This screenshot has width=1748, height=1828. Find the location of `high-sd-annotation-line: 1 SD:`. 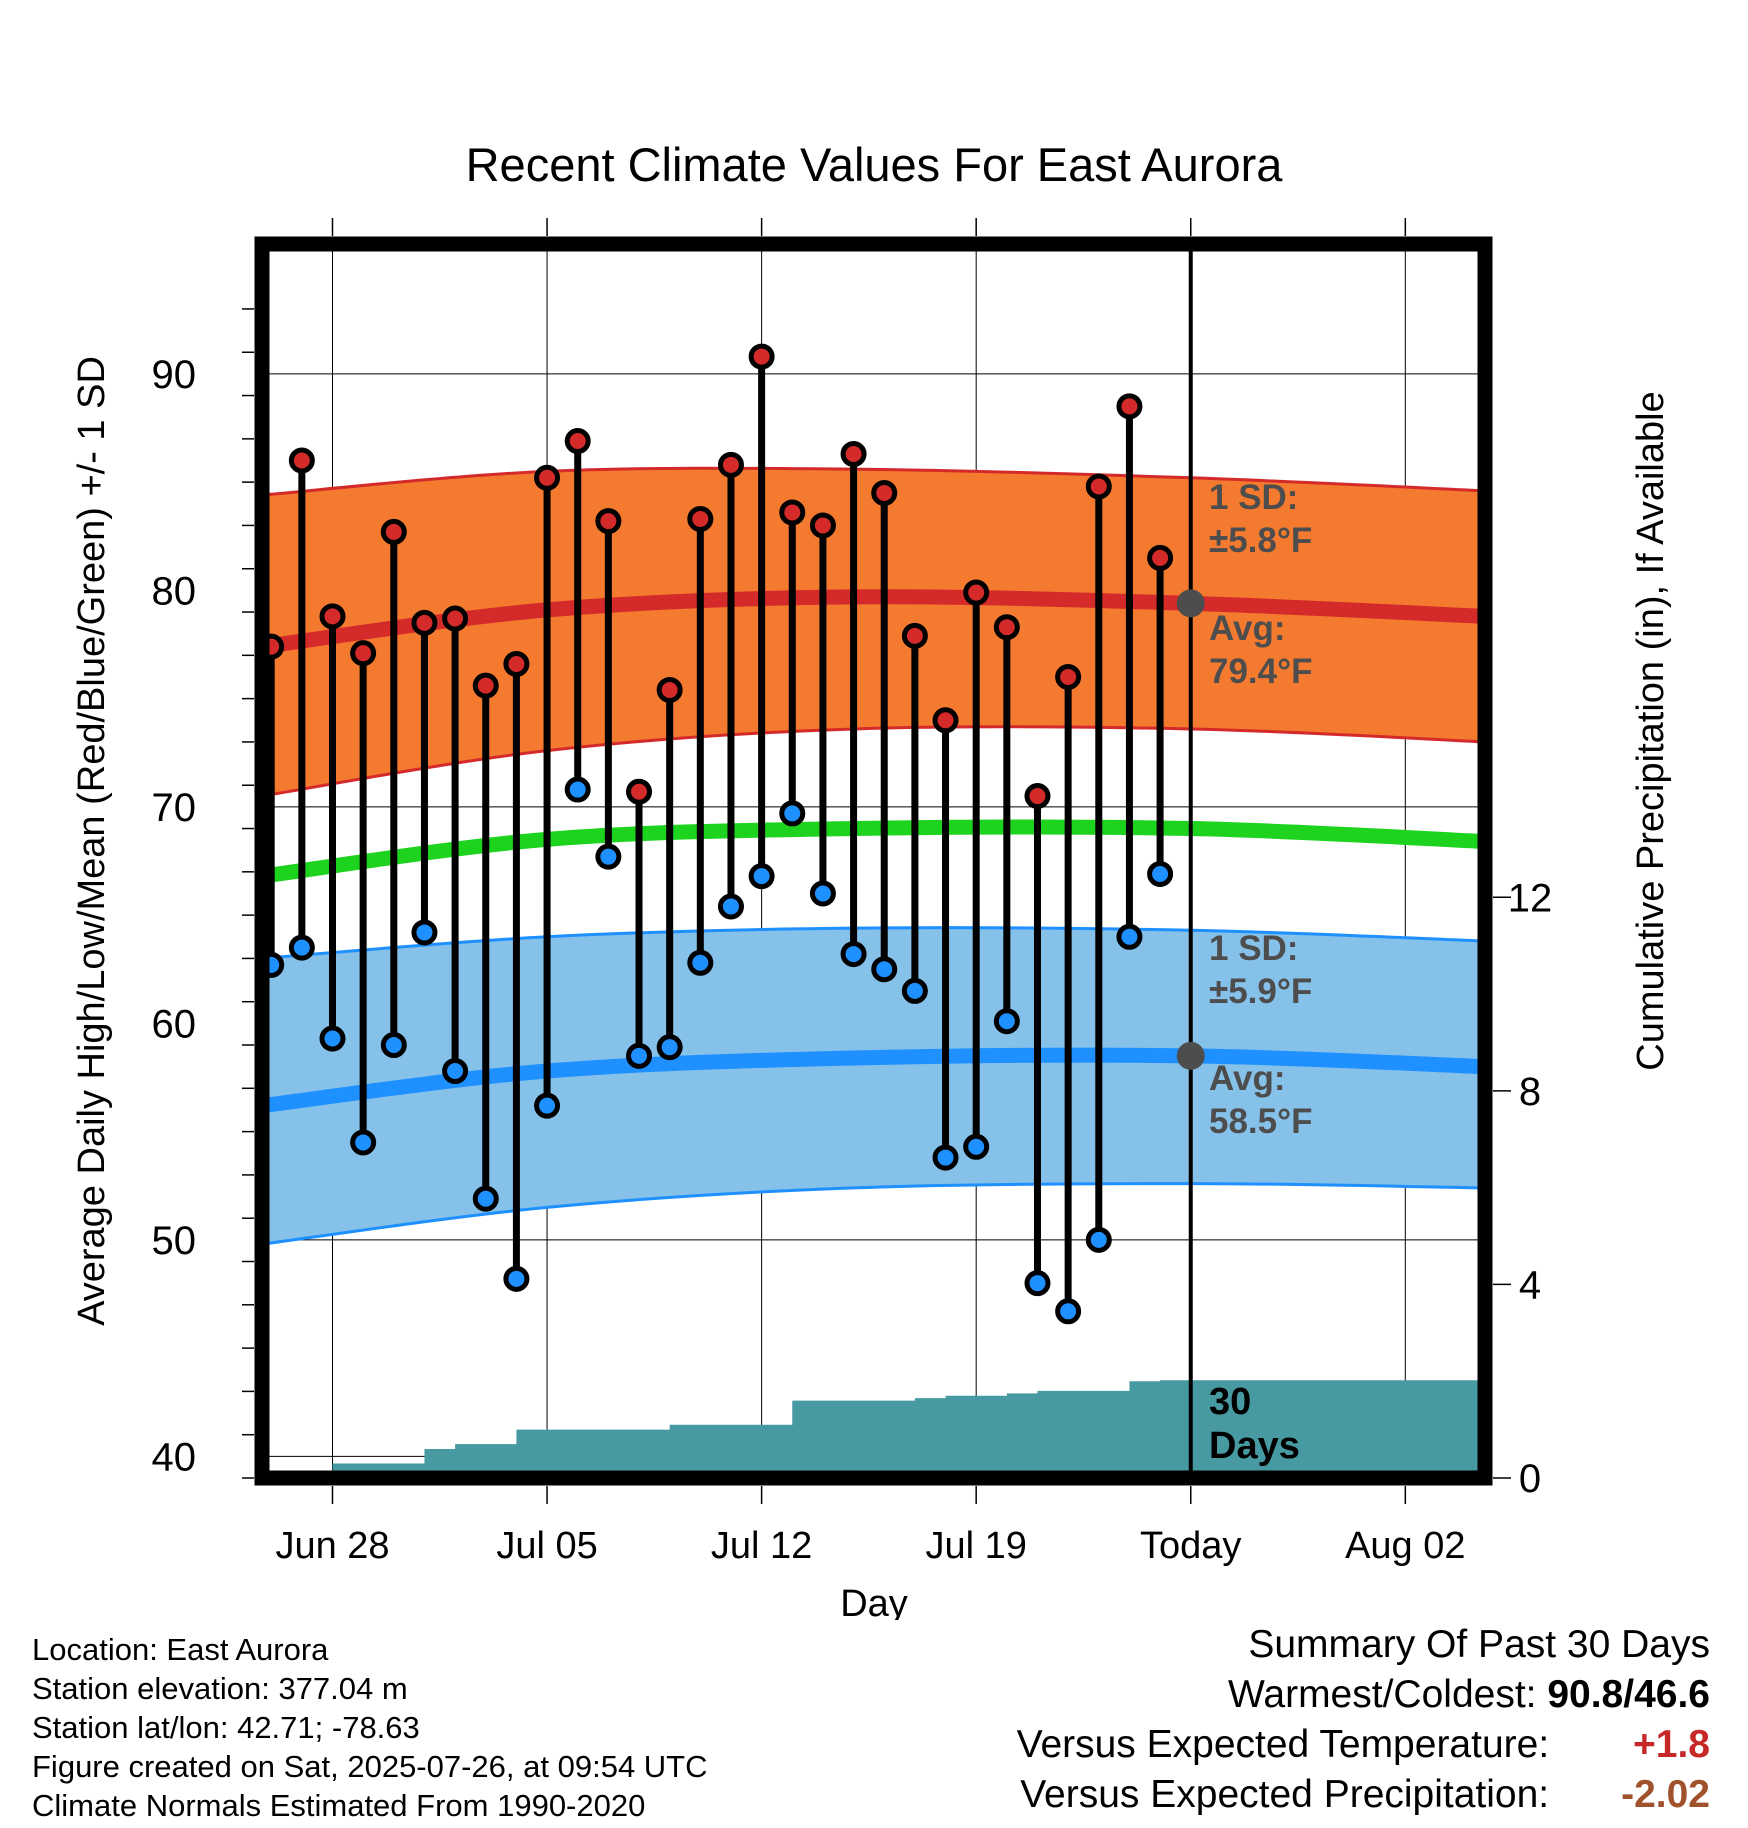

high-sd-annotation-line: 1 SD: is located at coordinates (1253, 497).